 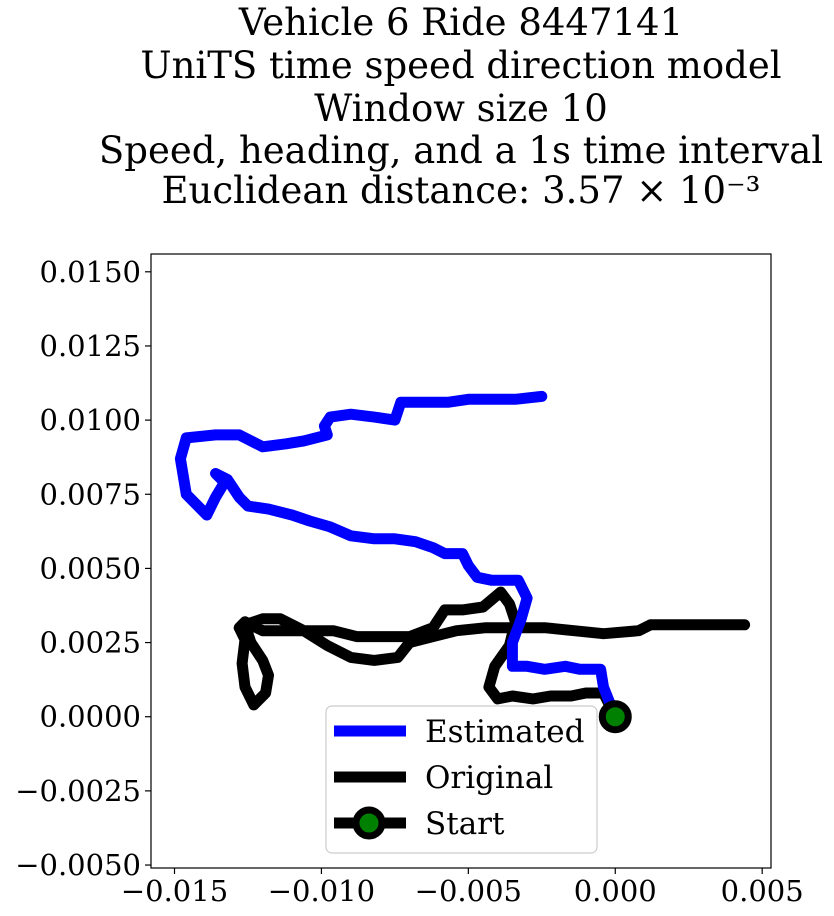 I want to click on x-tick-label: −0.010, so click(x=321, y=891).